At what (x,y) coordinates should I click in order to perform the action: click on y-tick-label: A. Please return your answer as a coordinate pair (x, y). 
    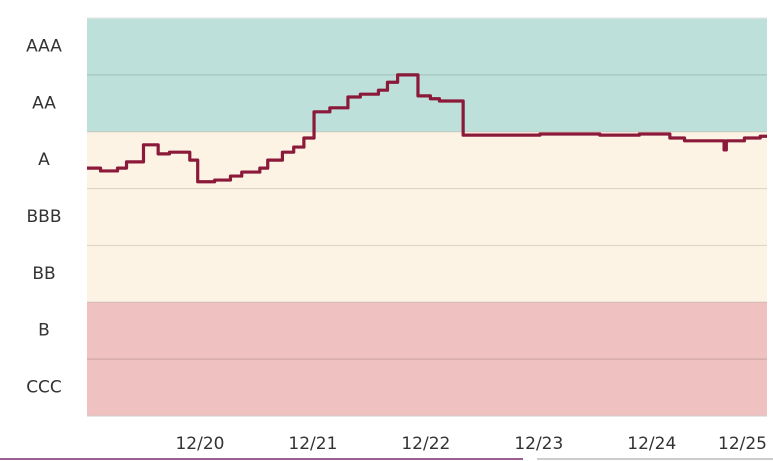
    Looking at the image, I should click on (44, 160).